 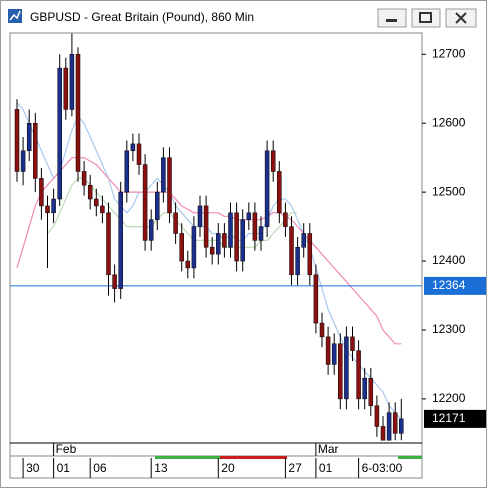 What do you see at coordinates (461, 18) in the screenshot?
I see `close-button` at bounding box center [461, 18].